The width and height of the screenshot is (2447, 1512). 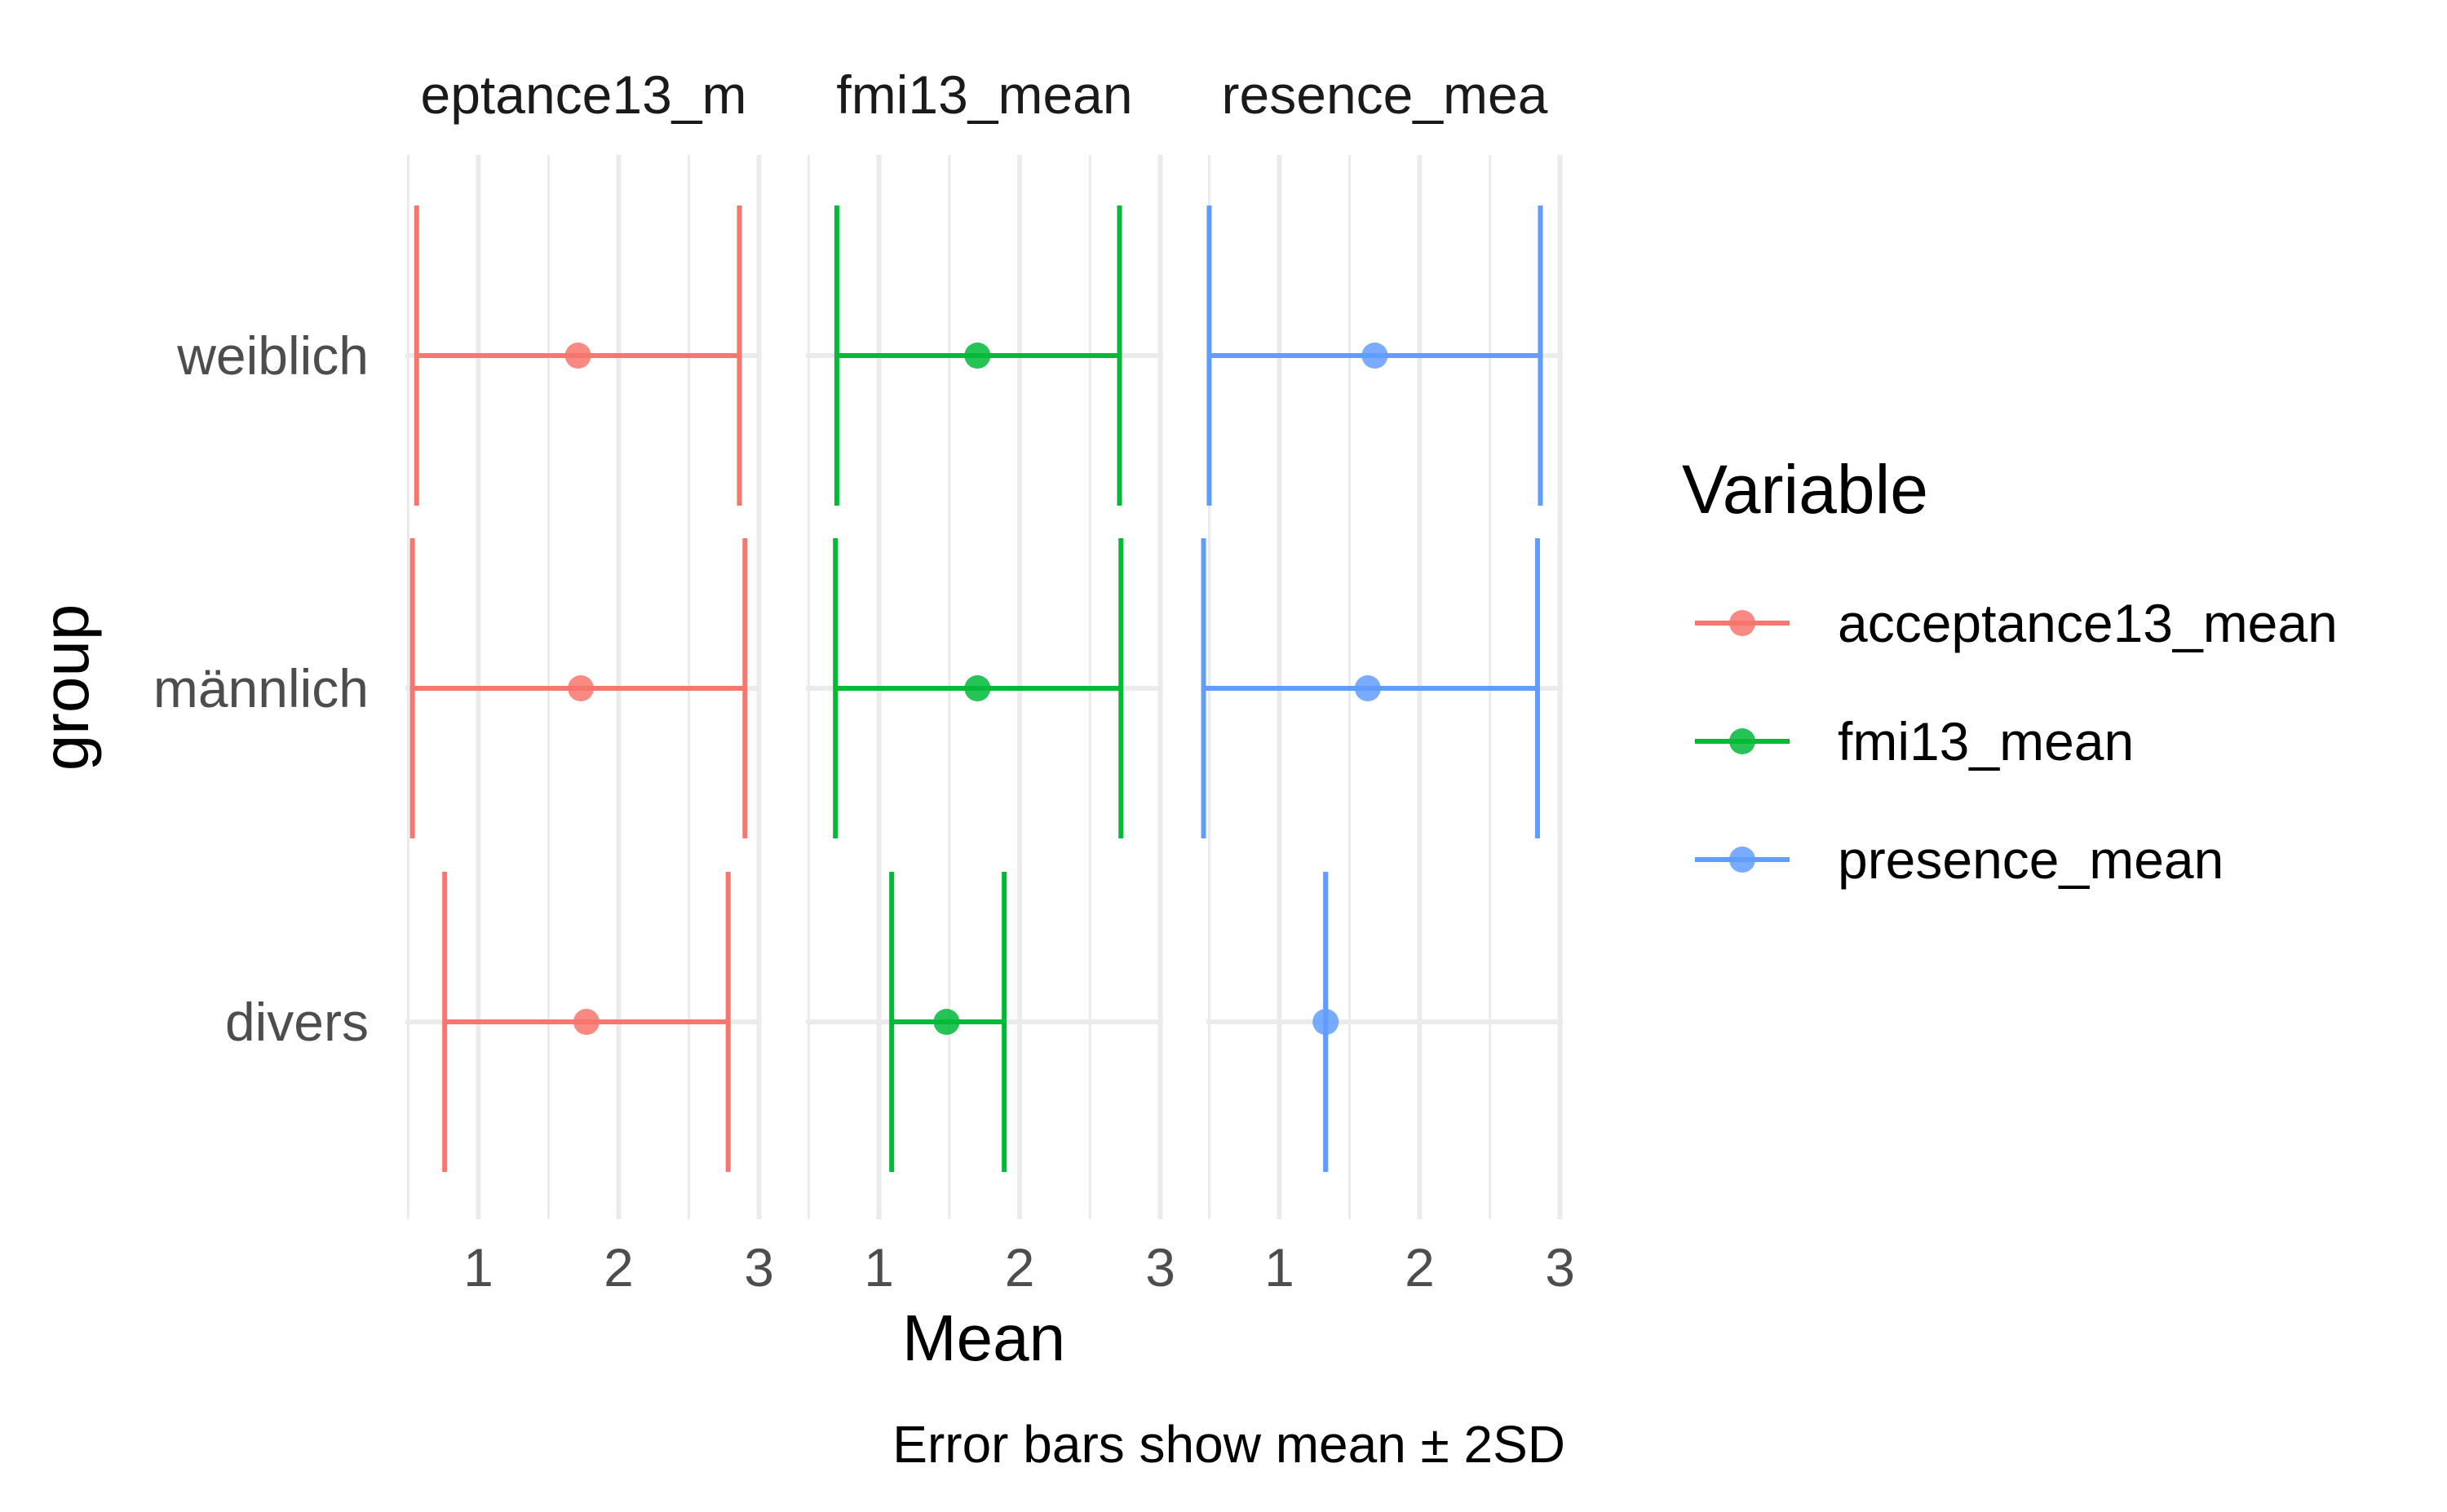 I want to click on facet-strip-label: fmi13_mean, so click(x=984, y=95).